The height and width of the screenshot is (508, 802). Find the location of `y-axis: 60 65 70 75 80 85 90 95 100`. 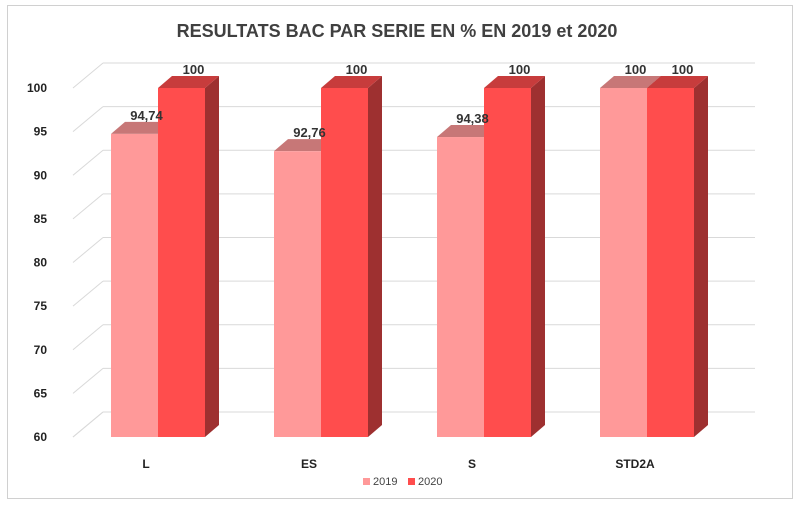

y-axis: 60 65 70 75 80 85 90 95 100 is located at coordinates (37, 262).